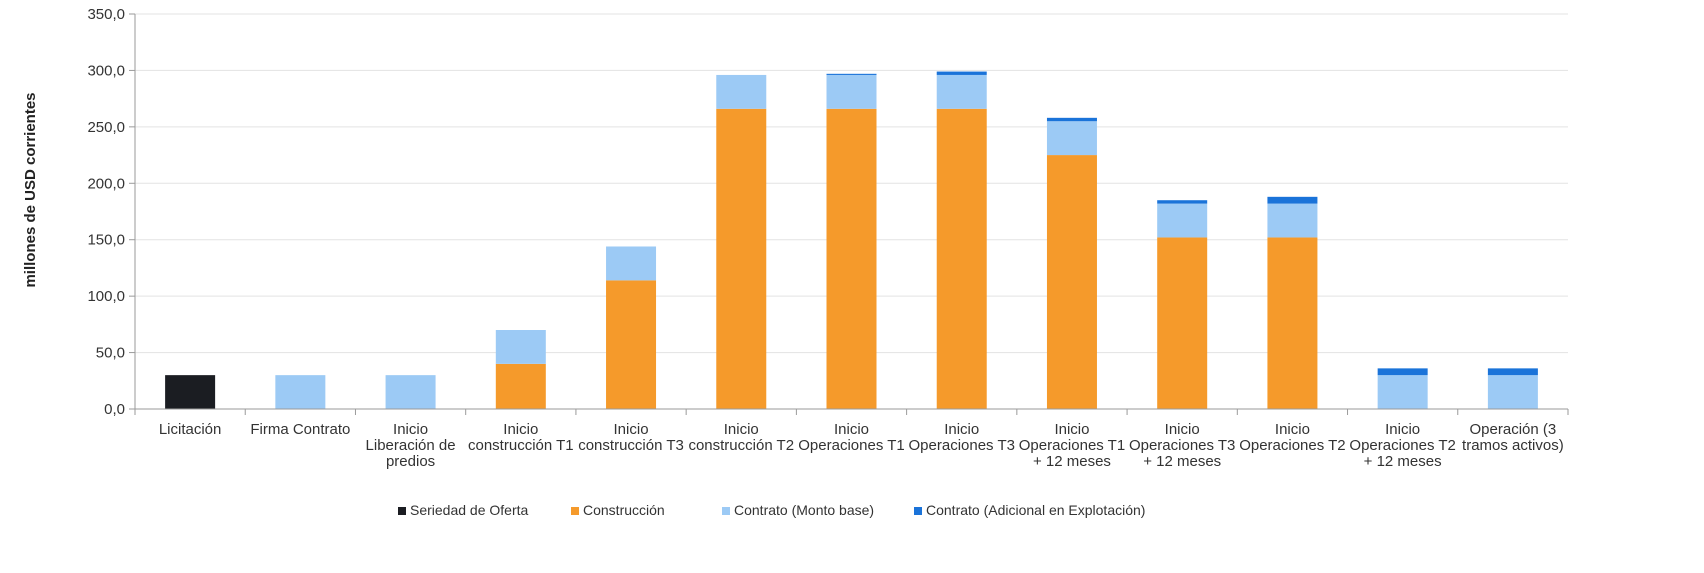  I want to click on x-tick-label: Licitación, so click(190, 429).